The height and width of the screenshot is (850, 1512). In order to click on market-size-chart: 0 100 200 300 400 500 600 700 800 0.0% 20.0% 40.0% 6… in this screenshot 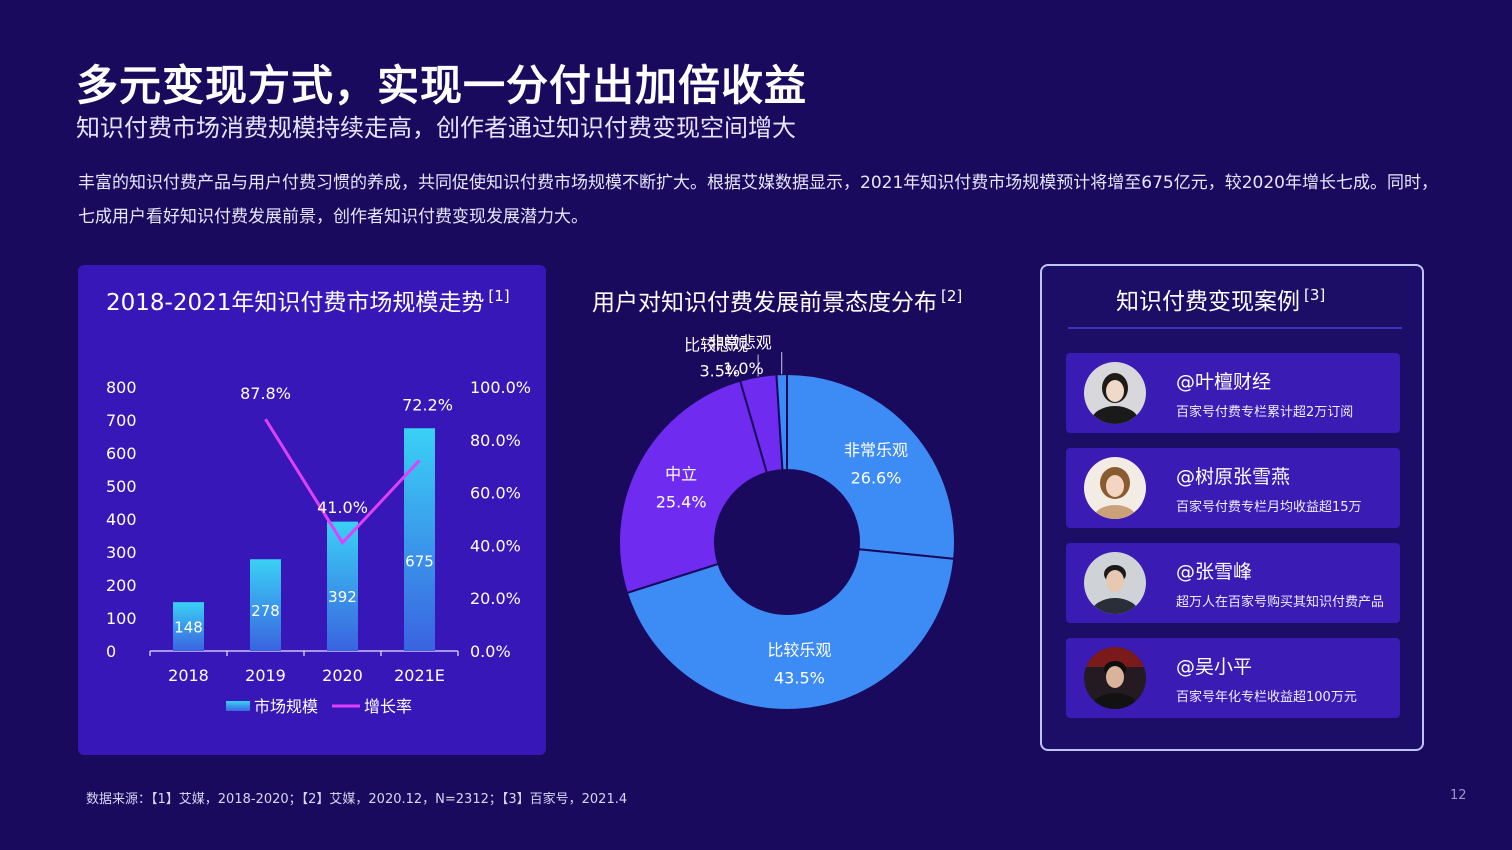, I will do `click(318, 547)`.